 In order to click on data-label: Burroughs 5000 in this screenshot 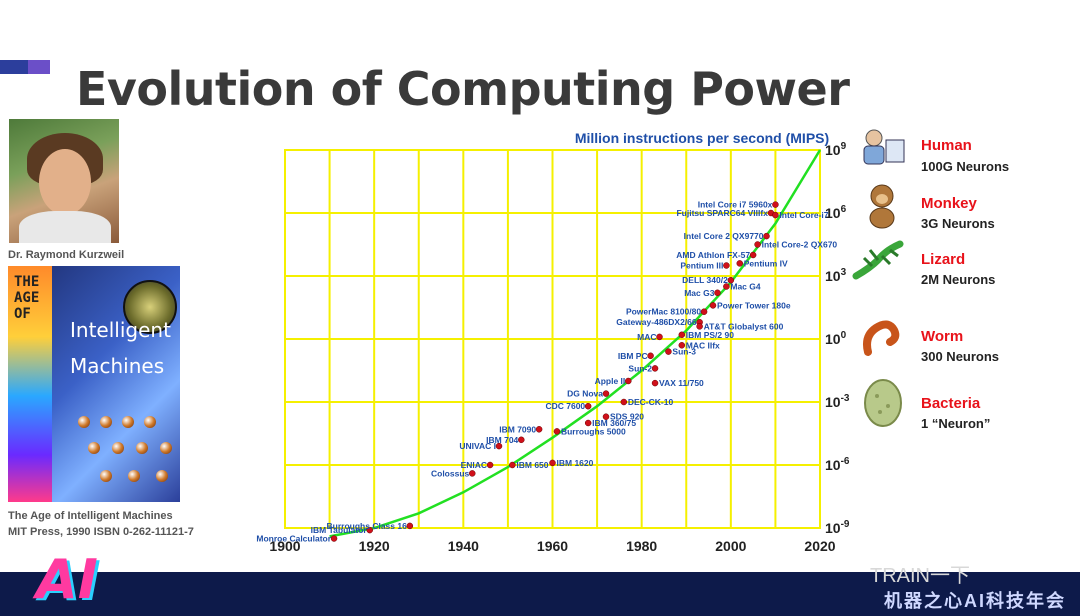, I will do `click(593, 431)`.